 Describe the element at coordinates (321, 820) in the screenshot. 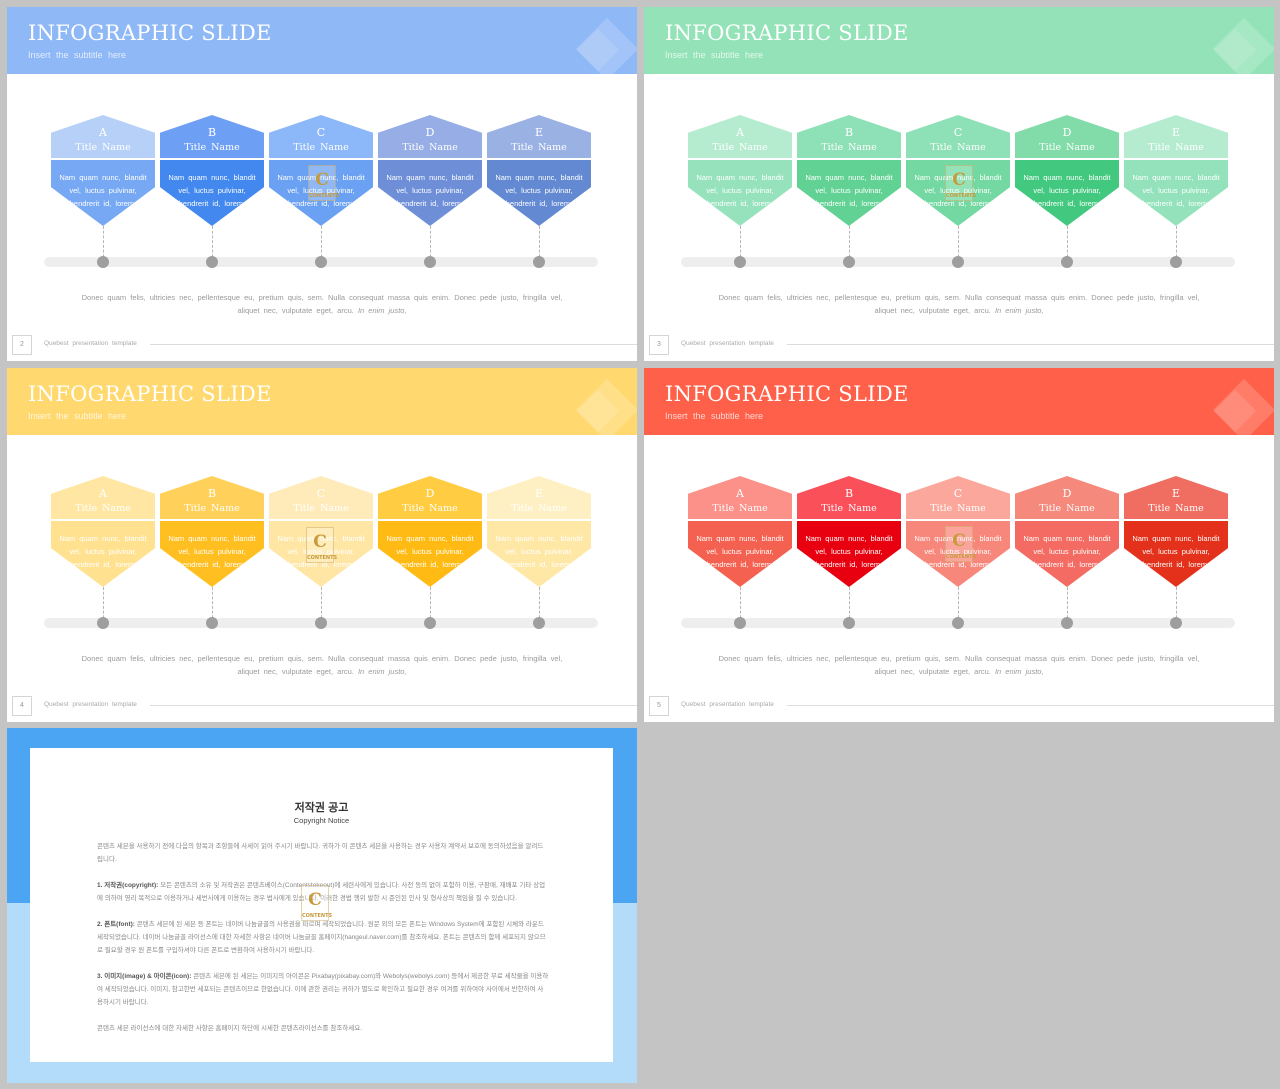

I see `copyright-subtitle: Copyright Notice` at that location.